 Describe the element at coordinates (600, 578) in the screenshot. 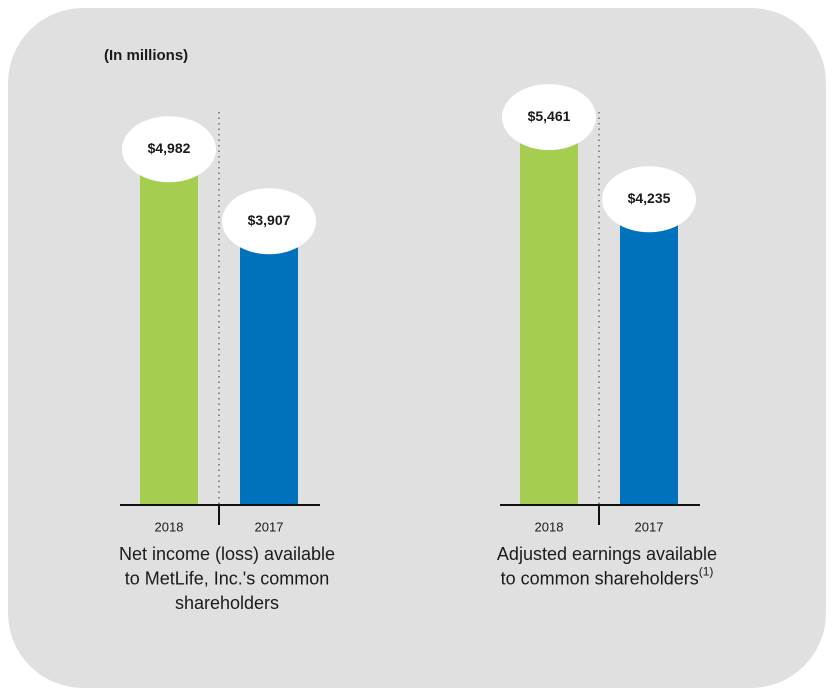

I see `panel-title-line: to common shareholders` at that location.